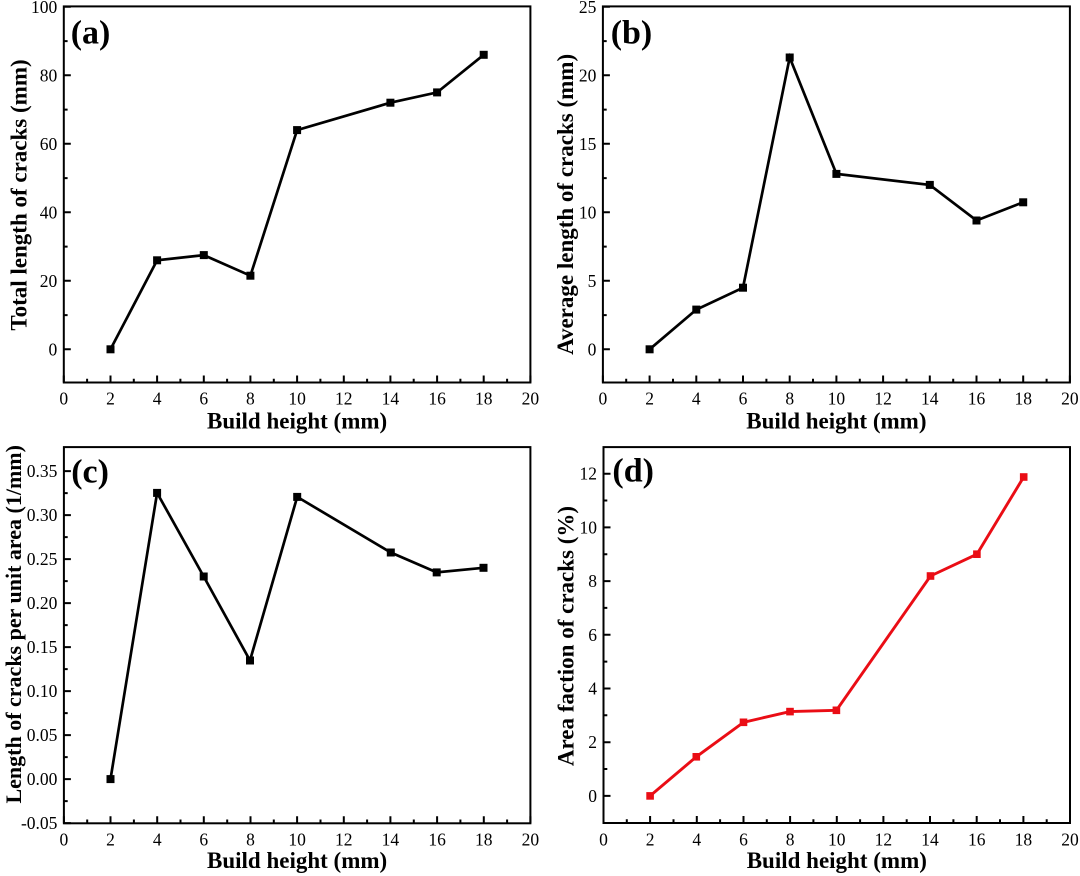 The height and width of the screenshot is (876, 1080). What do you see at coordinates (91, 33) in the screenshot?
I see `svg-text: (a)` at bounding box center [91, 33].